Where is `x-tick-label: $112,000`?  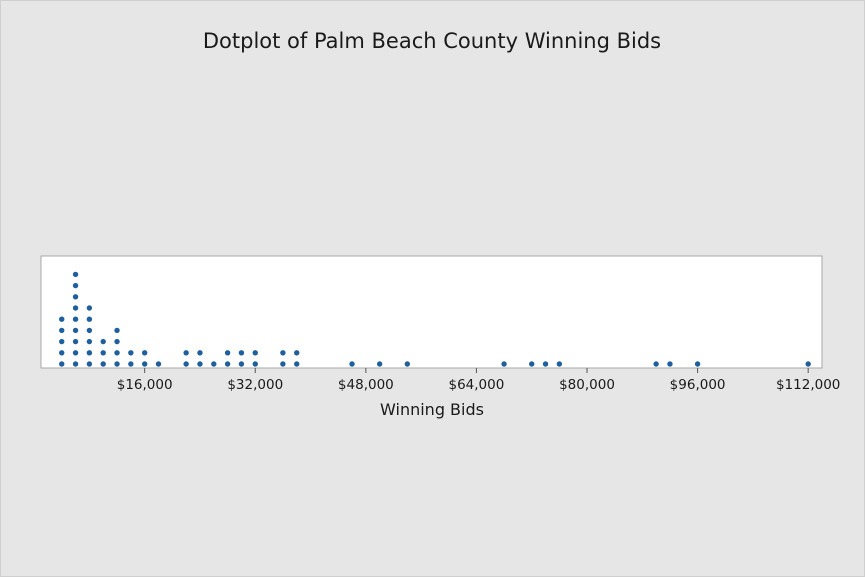 x-tick-label: $112,000 is located at coordinates (808, 385).